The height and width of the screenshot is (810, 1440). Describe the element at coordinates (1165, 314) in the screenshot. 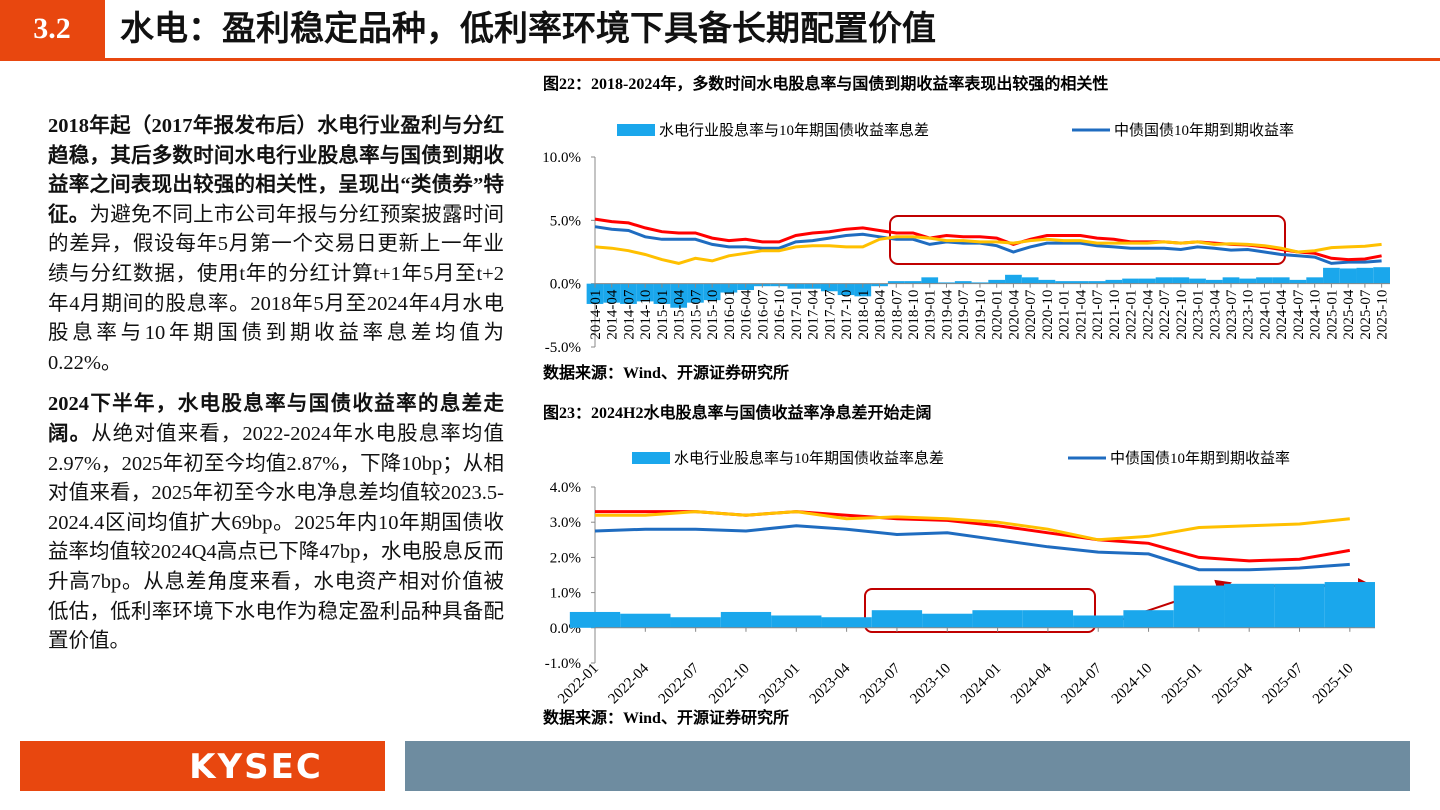

I see `x-tick-label: 2022-07` at that location.